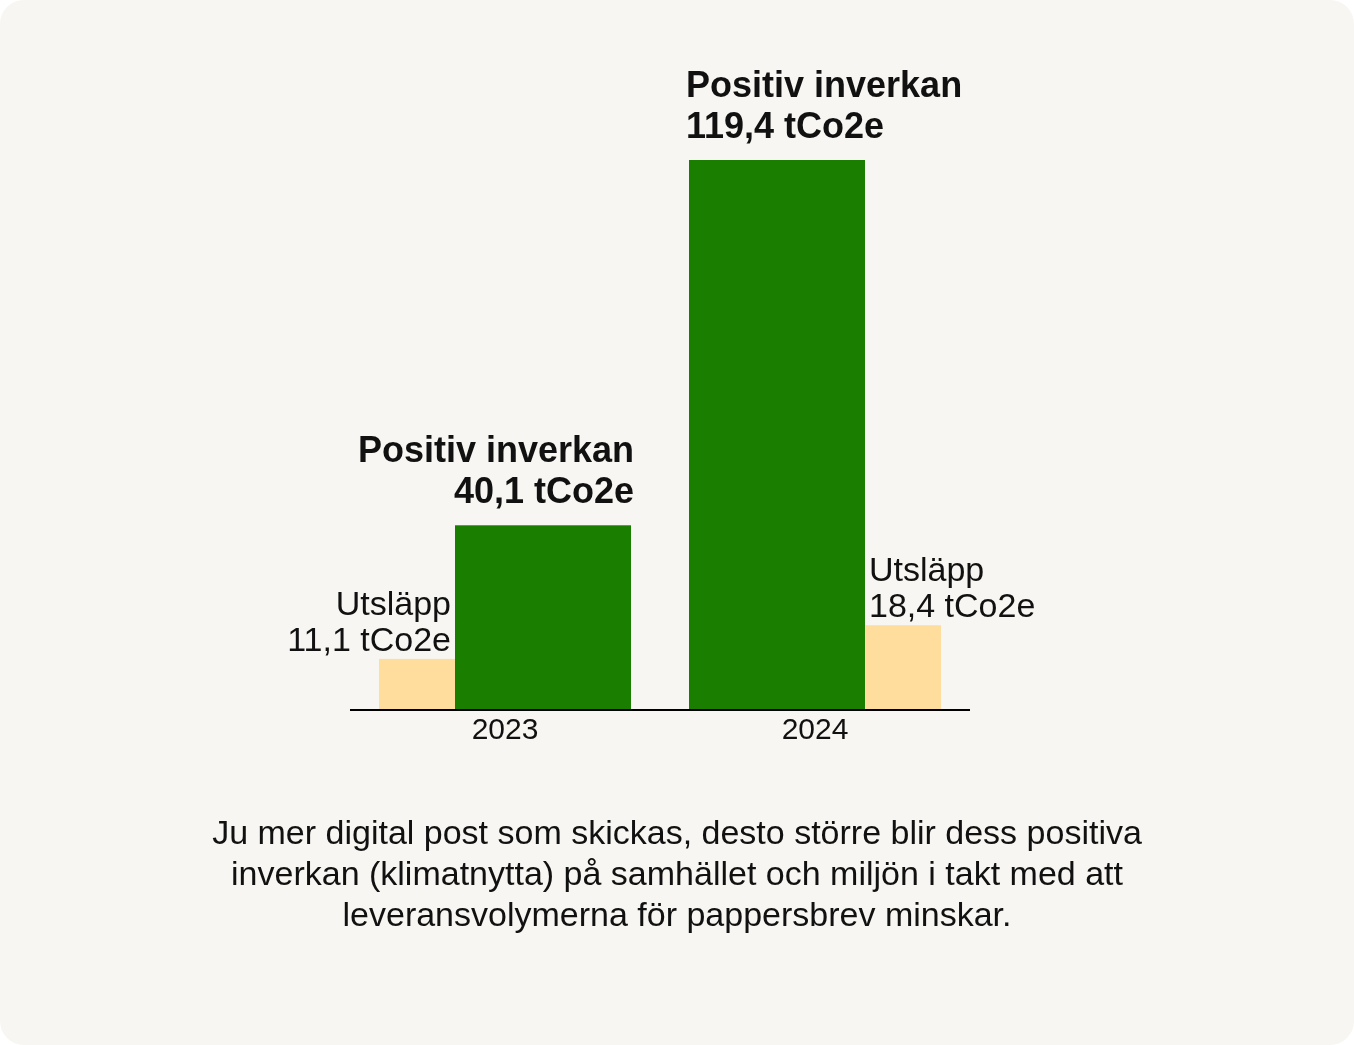  I want to click on series-label: Positiv inverkan, so click(495, 450).